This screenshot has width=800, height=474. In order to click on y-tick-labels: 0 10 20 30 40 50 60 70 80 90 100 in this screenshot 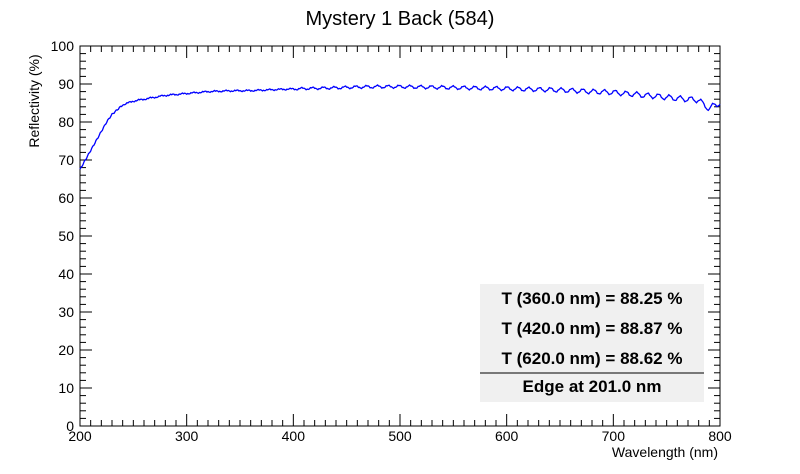, I will do `click(63, 236)`.